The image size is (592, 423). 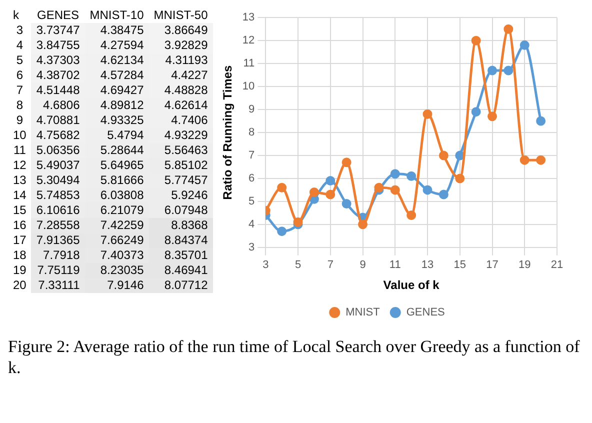 I want to click on y-tick-label: 16, so click(x=20, y=225).